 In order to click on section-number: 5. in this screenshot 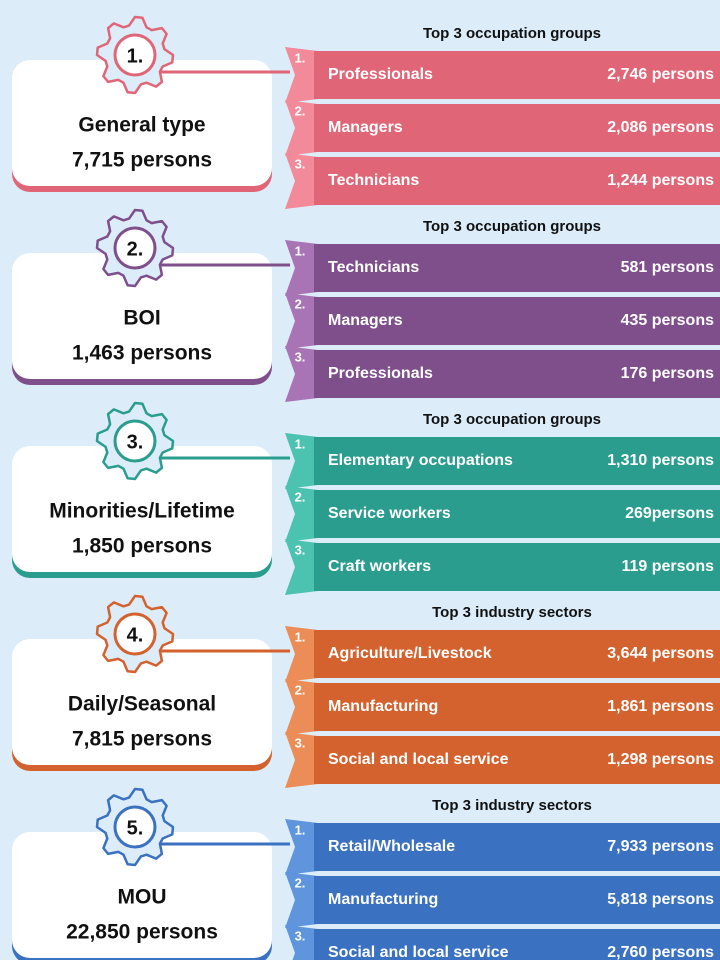, I will do `click(135, 828)`.